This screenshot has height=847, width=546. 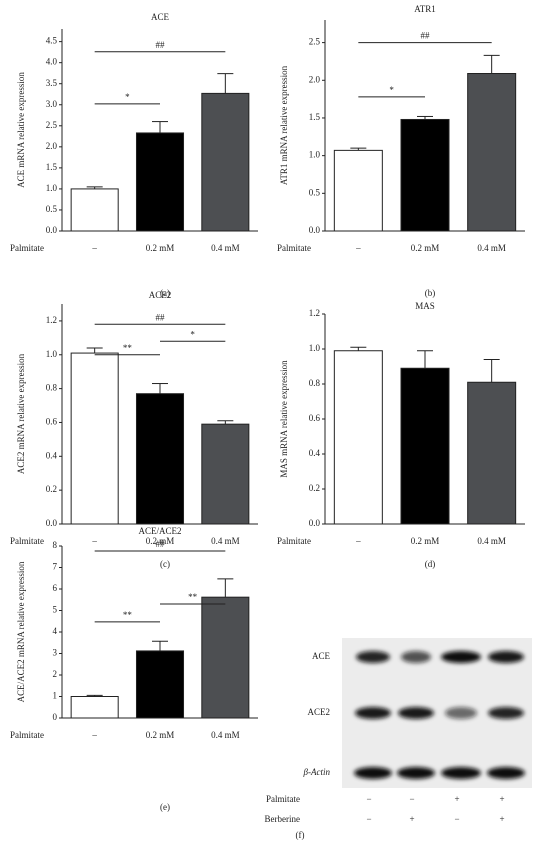 I want to click on treatment-label: Berberine, so click(x=282, y=819).